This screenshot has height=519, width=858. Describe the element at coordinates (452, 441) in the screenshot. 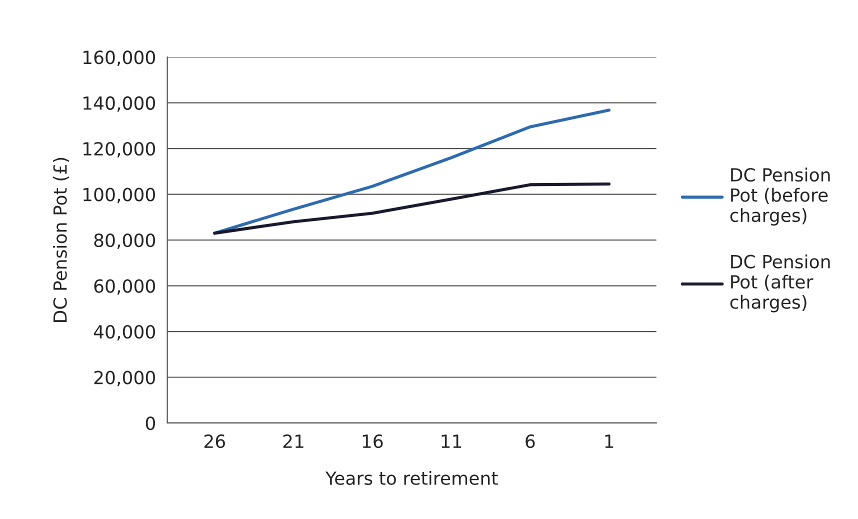

I see `x-tick-label: 11` at that location.